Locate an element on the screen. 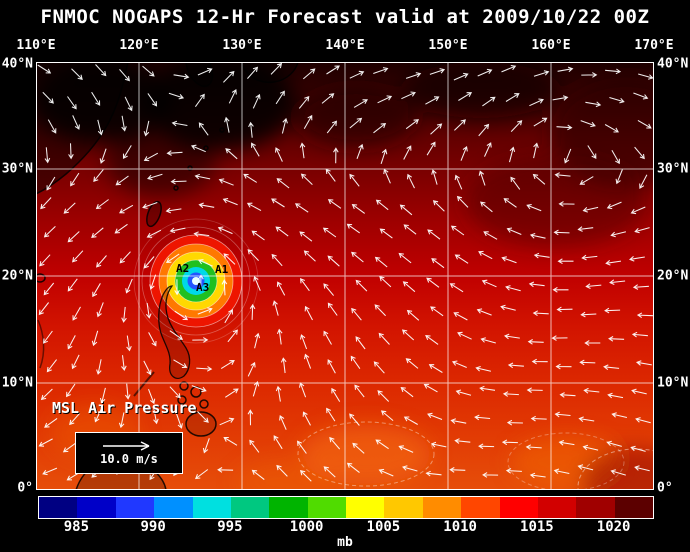 The width and height of the screenshot is (690, 552). lon-tick-label: 140°E is located at coordinates (345, 45).